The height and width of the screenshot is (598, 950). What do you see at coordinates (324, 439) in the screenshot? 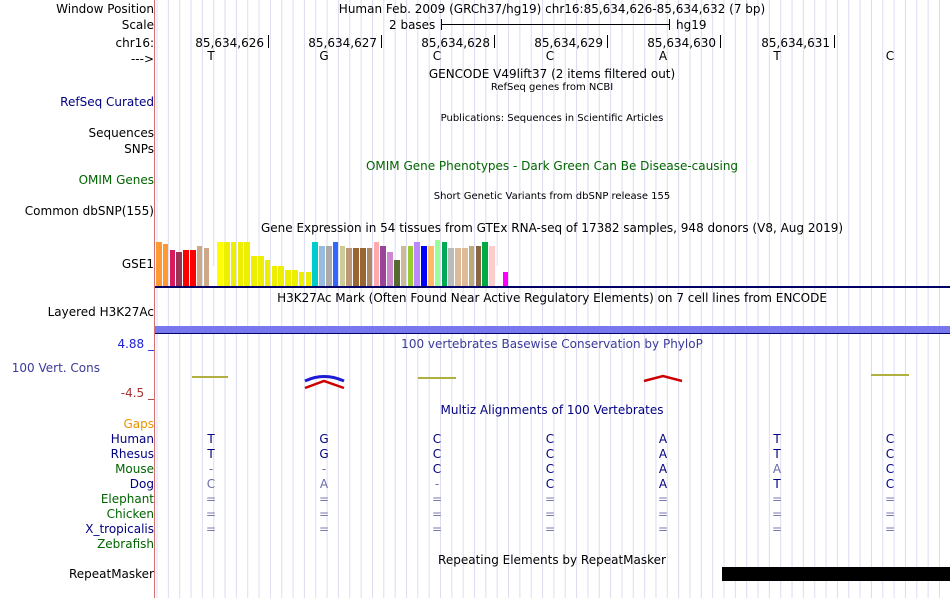
I see `alignment-base: G` at bounding box center [324, 439].